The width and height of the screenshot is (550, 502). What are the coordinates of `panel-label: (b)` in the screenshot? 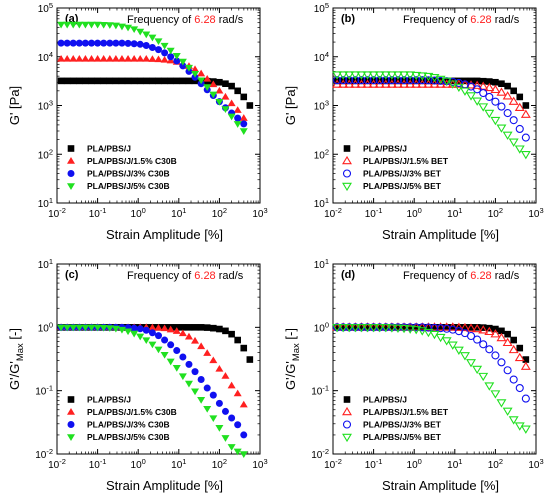 It's located at (348, 19).